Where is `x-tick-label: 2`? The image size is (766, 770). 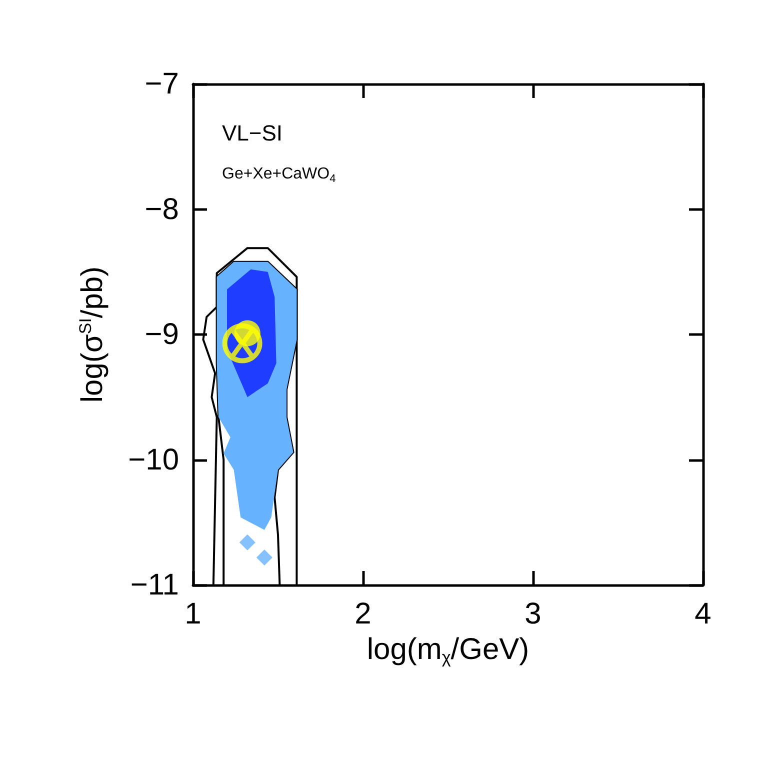
x-tick-label: 2 is located at coordinates (363, 614).